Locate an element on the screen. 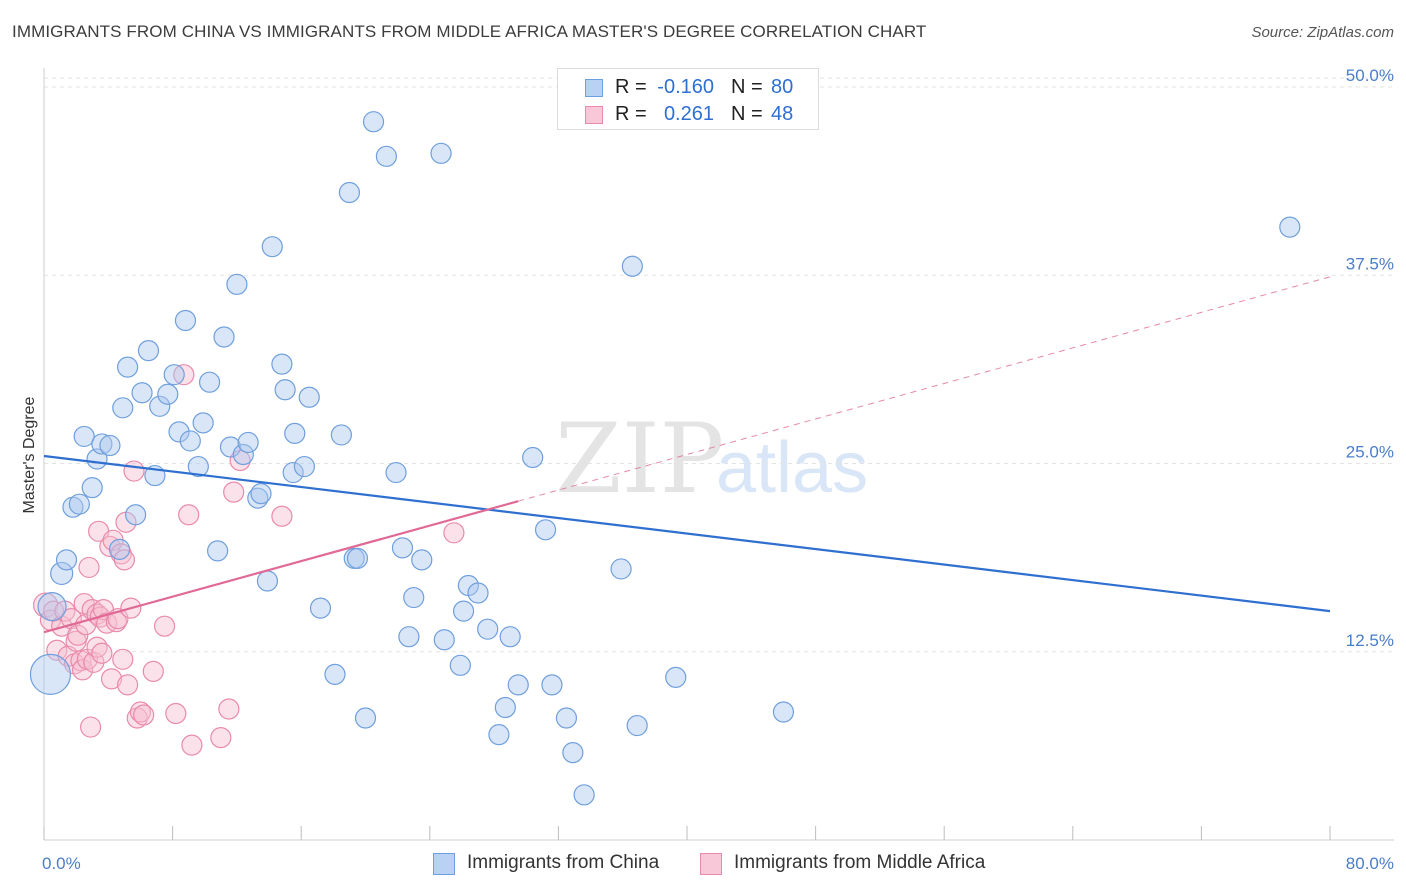 The width and height of the screenshot is (1406, 892). legend-box: R = -0.160 N = 80 R = 0.261 N = 48 is located at coordinates (688, 99).